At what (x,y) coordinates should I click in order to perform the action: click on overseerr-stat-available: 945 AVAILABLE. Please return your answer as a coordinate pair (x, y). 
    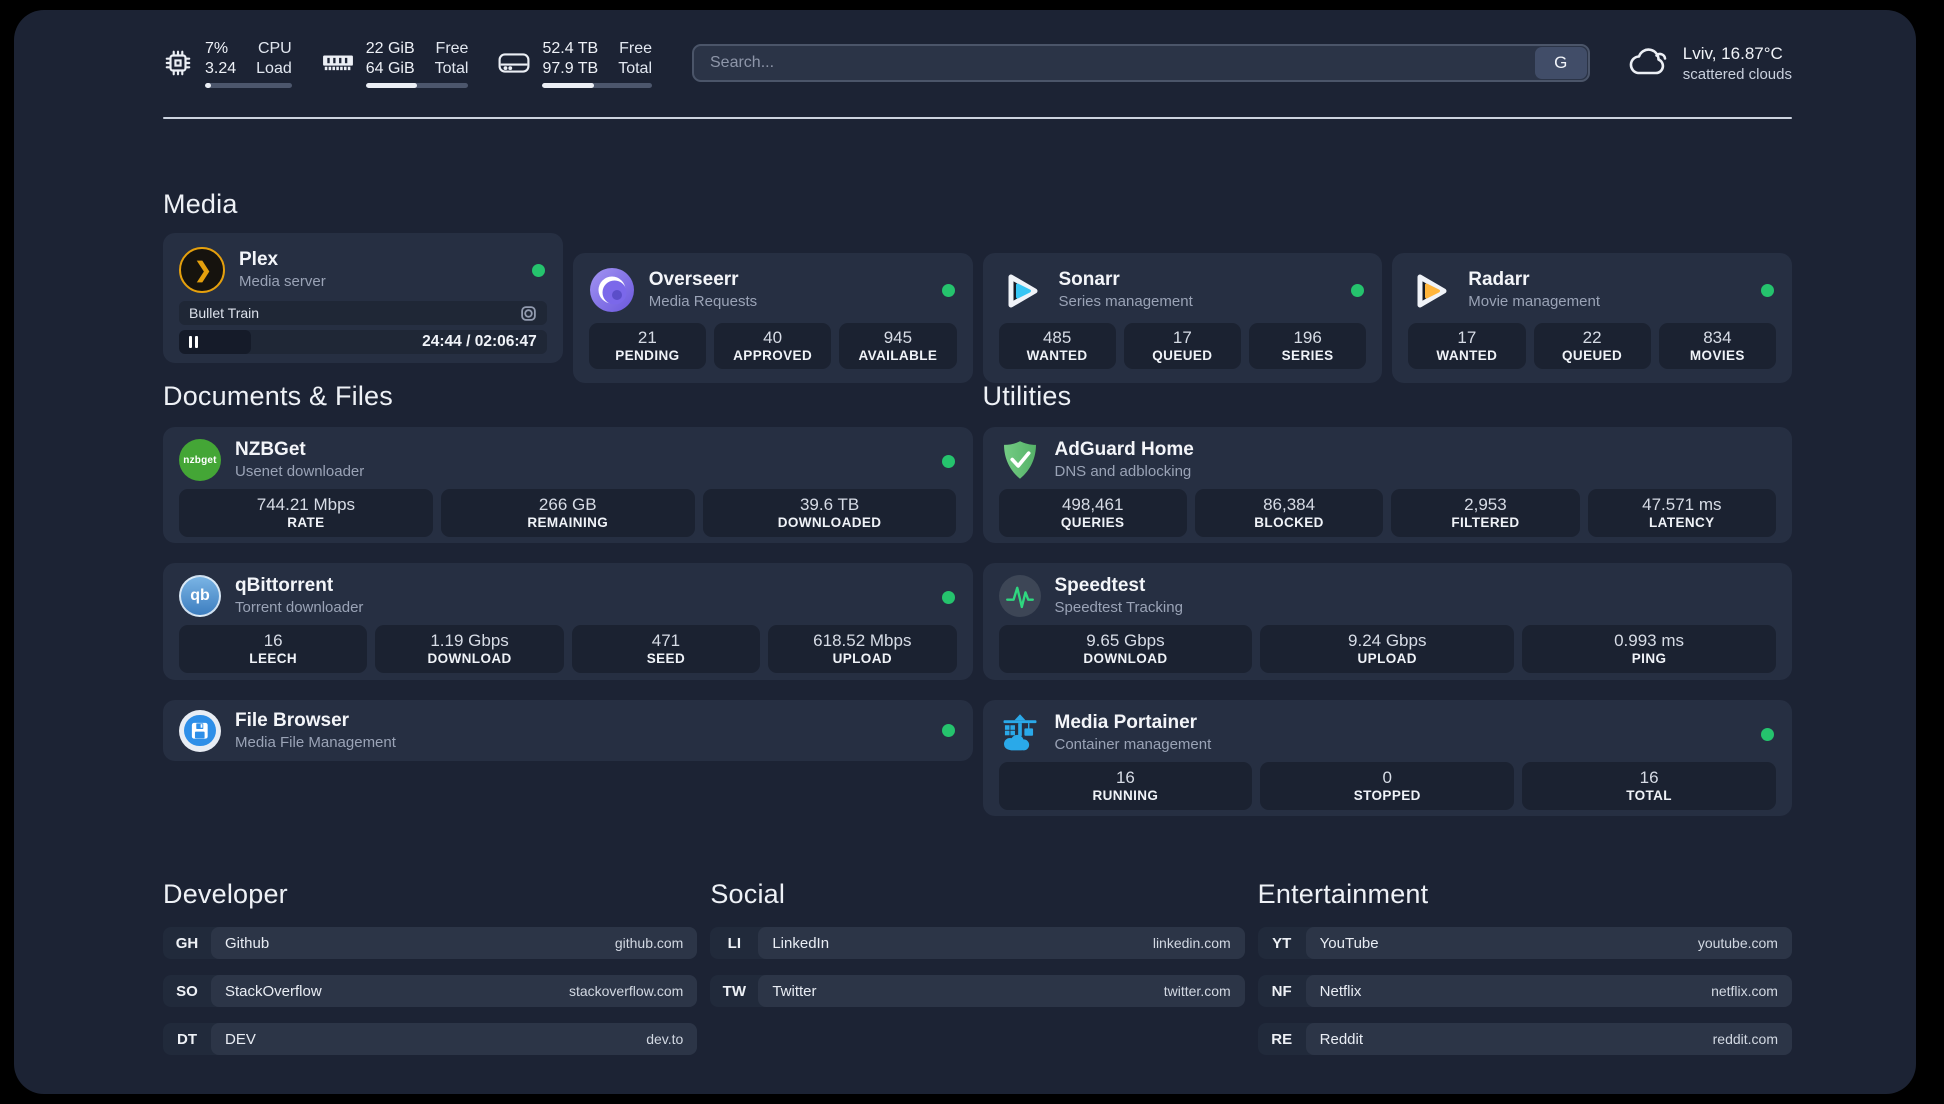
    Looking at the image, I should click on (898, 346).